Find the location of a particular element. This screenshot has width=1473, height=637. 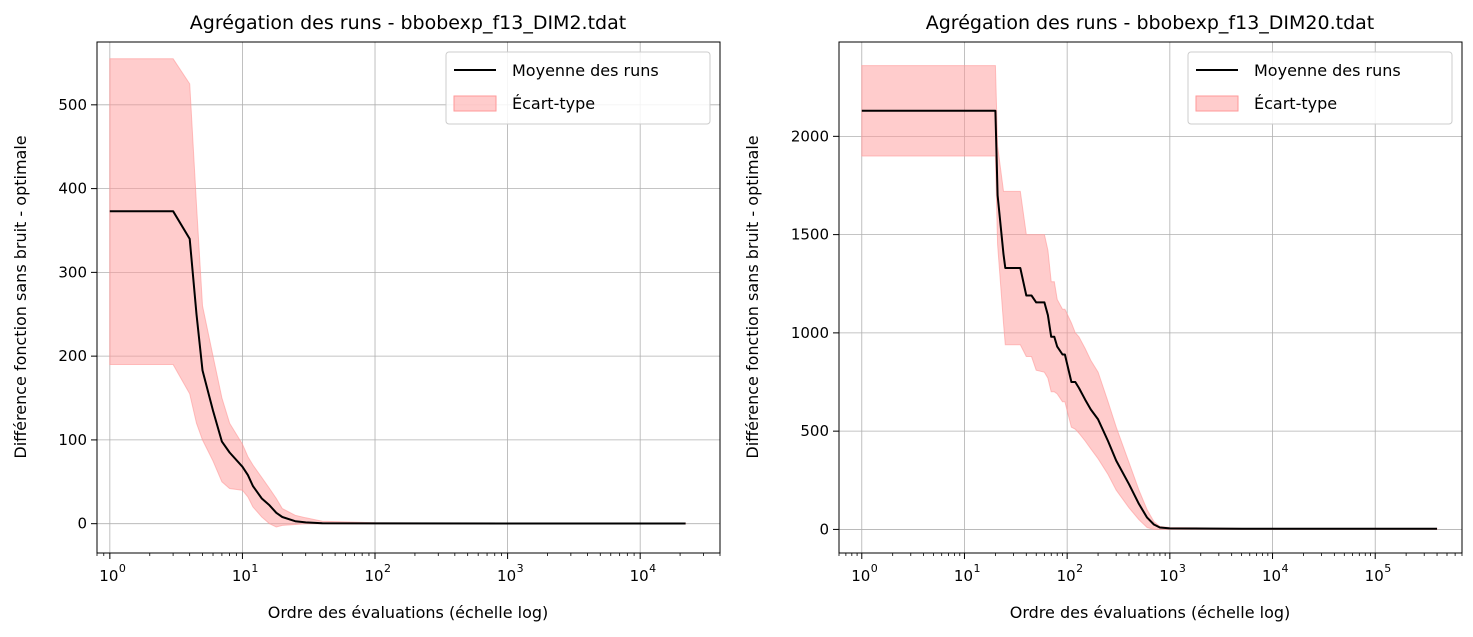

y-tick-label: 1000 is located at coordinates (810, 333).